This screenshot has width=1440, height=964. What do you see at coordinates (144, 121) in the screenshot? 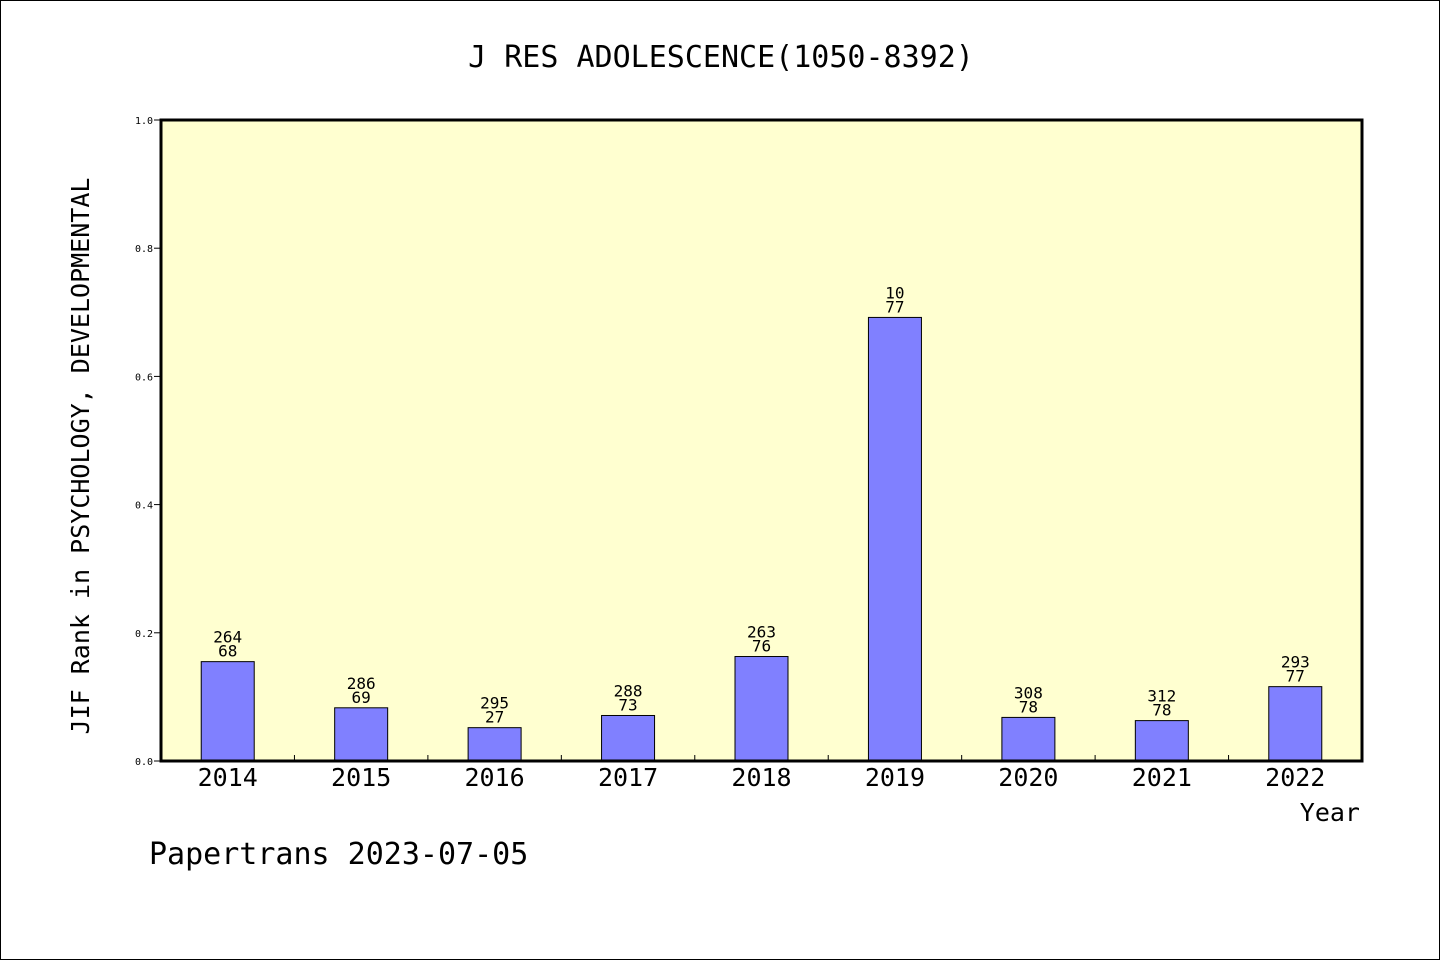
I see `y-tick-label: 1.0` at bounding box center [144, 121].